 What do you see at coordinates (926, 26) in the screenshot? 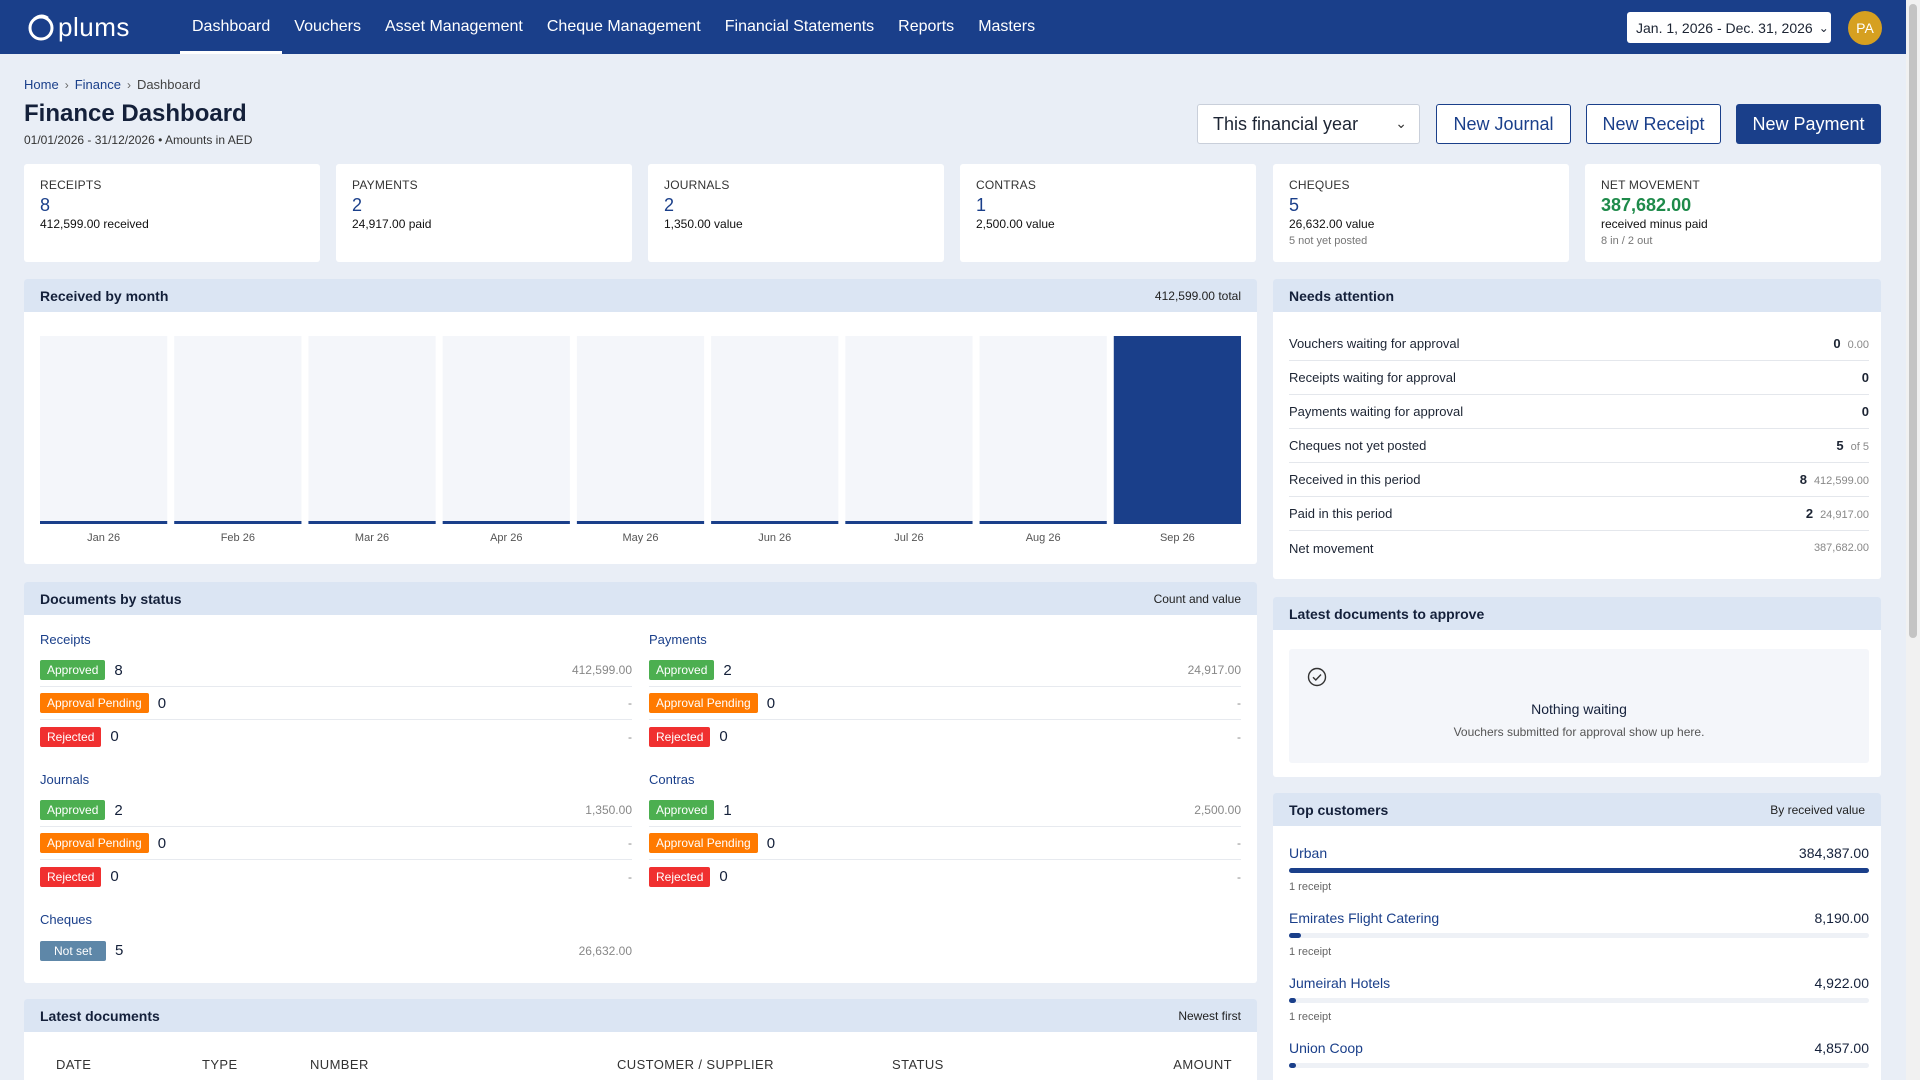
I see `nav-reports: Reports` at bounding box center [926, 26].